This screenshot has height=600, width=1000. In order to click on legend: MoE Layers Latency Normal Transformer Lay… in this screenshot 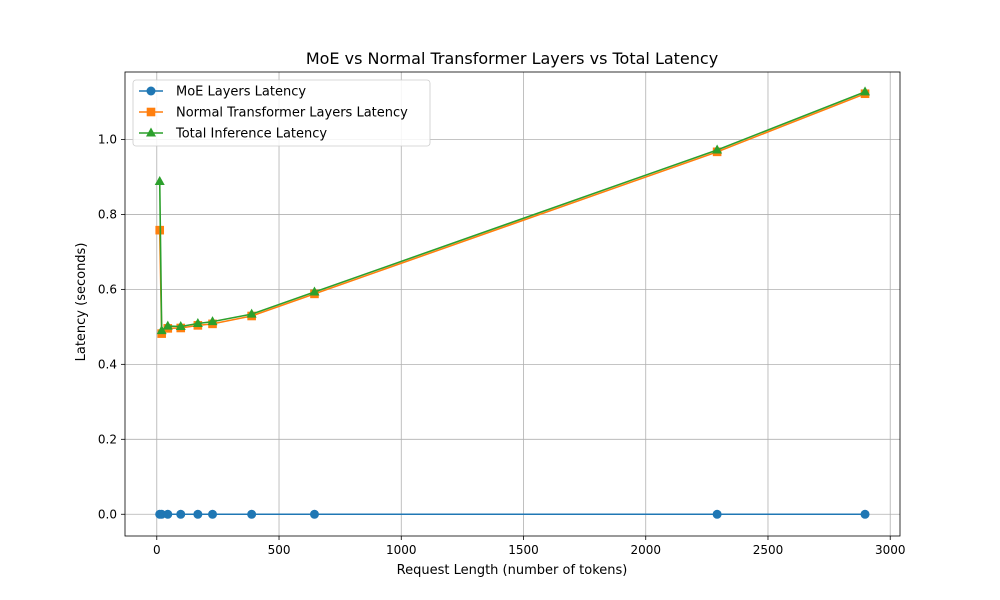, I will do `click(281, 113)`.